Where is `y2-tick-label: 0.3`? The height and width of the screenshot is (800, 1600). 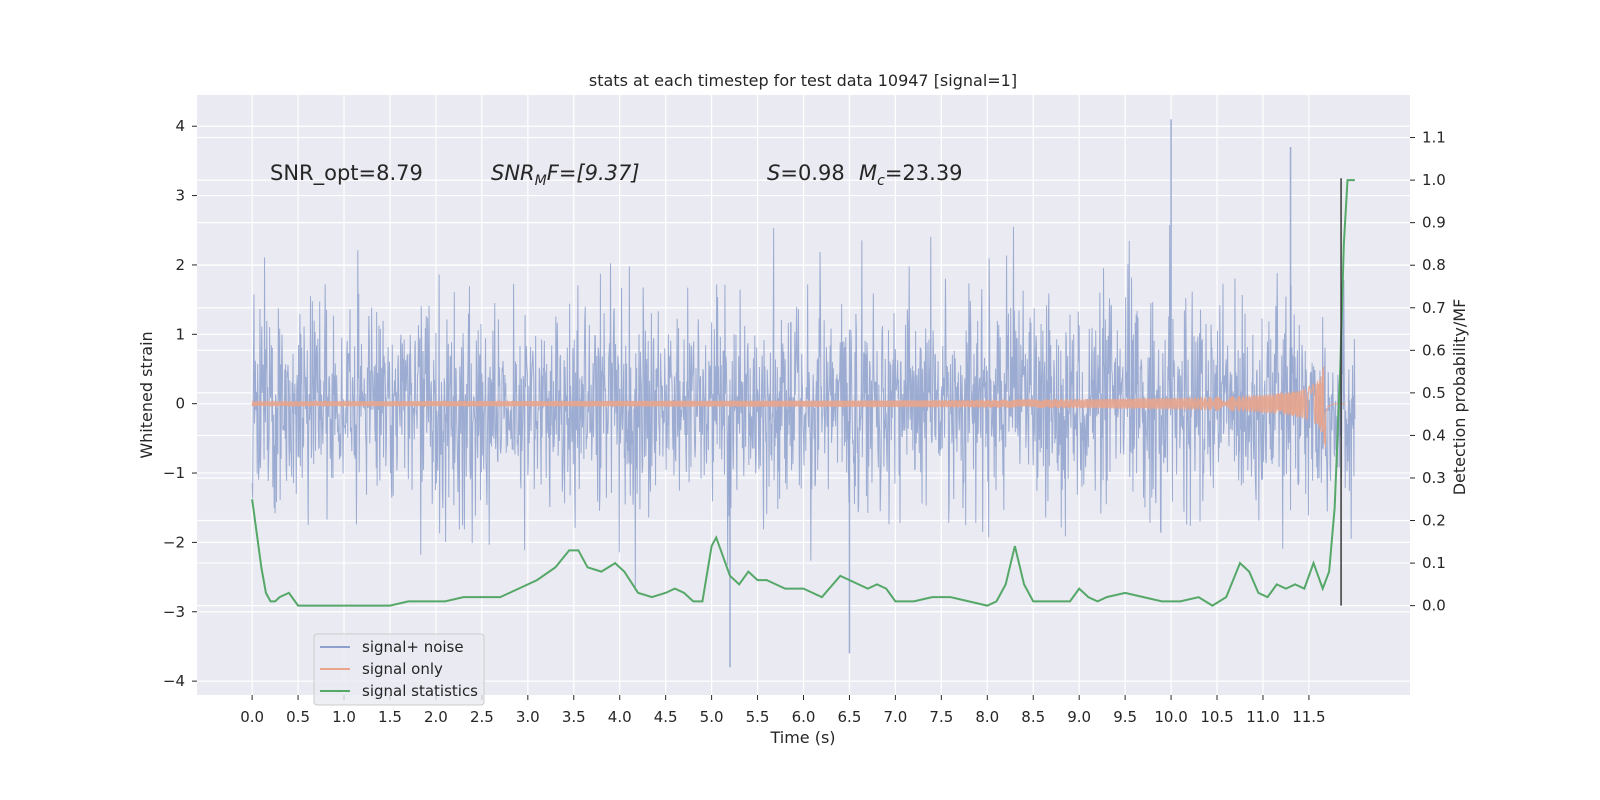
y2-tick-label: 0.3 is located at coordinates (1434, 478).